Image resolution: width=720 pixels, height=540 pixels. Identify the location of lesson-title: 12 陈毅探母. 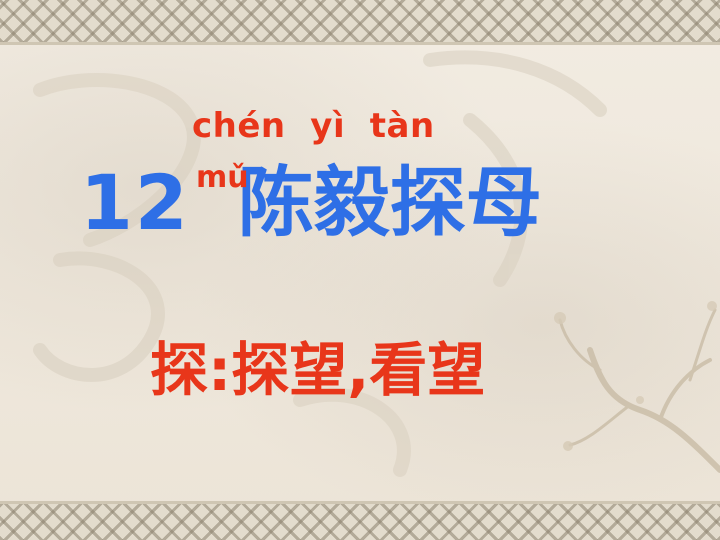
(311, 203).